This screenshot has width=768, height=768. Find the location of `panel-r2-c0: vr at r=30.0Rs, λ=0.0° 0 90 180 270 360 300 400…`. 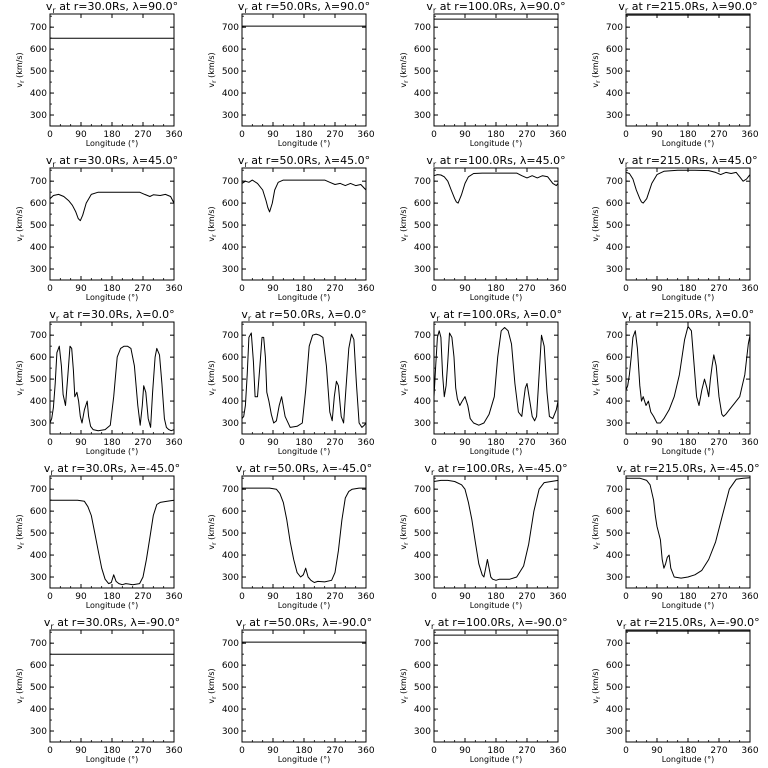

panel-r2-c0: vr at r=30.0Rs, λ=0.0° 0 90 180 270 360 300 400… is located at coordinates (99, 382).